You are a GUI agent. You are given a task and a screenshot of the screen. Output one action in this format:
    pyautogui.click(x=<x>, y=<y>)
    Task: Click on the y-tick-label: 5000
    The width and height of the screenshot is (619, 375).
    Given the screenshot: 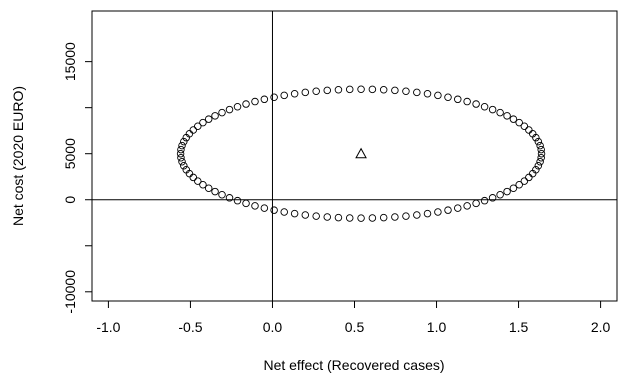 What is the action you would take?
    pyautogui.click(x=70, y=153)
    